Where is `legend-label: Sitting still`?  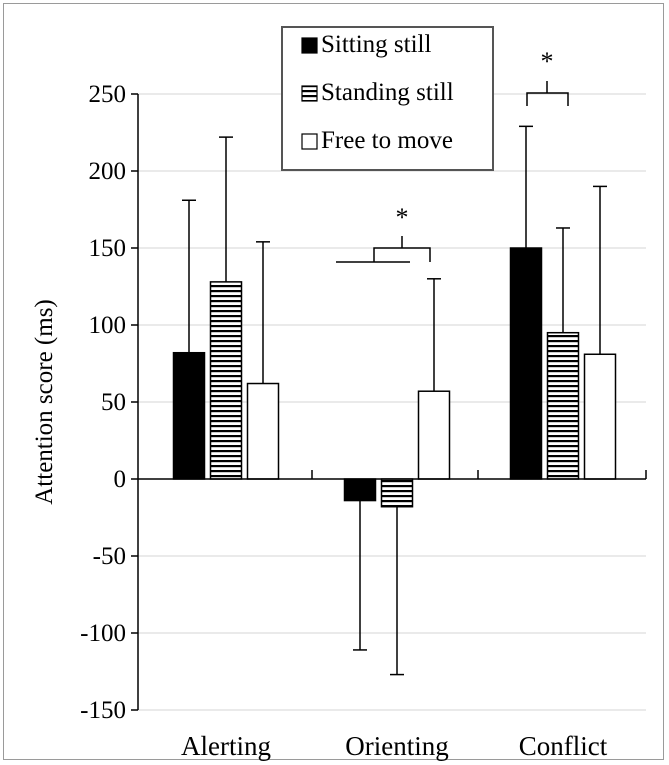
legend-label: Sitting still is located at coordinates (376, 44).